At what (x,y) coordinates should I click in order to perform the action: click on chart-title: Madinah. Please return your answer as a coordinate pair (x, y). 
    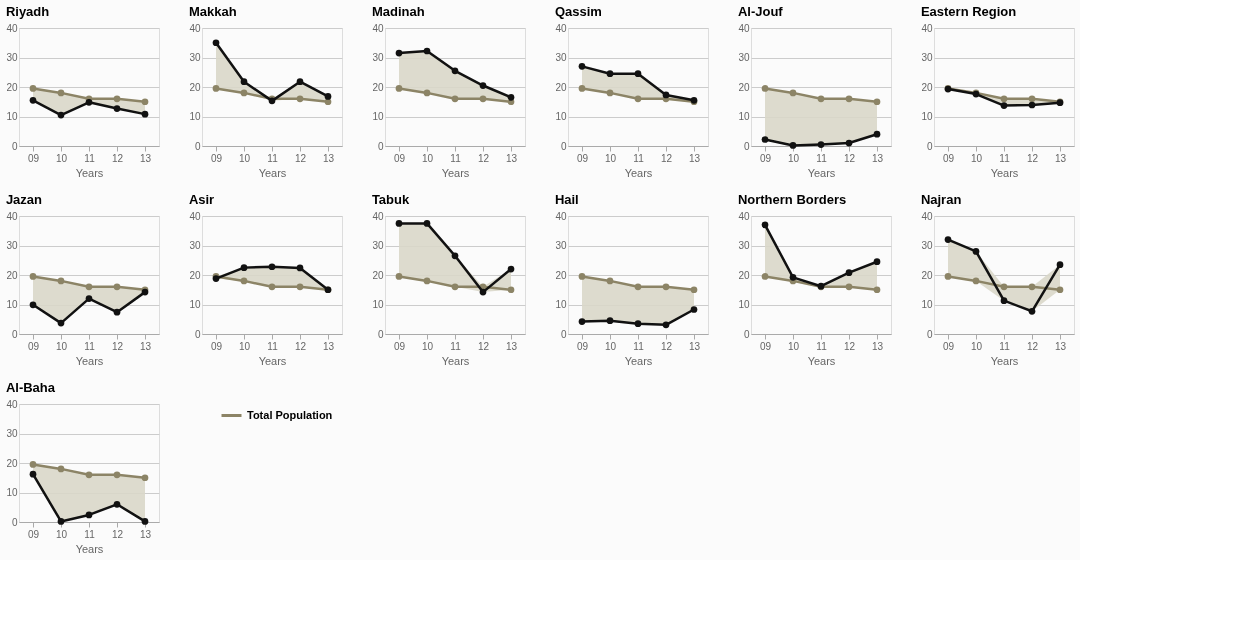
    Looking at the image, I should click on (398, 11).